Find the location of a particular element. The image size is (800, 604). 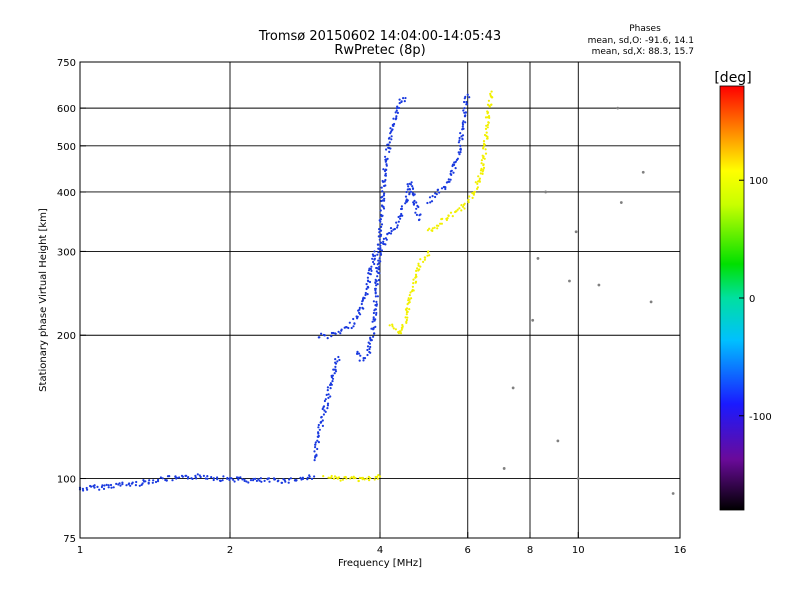

y-axis-label: Stationary phase Virtual Height [km] is located at coordinates (43, 300).